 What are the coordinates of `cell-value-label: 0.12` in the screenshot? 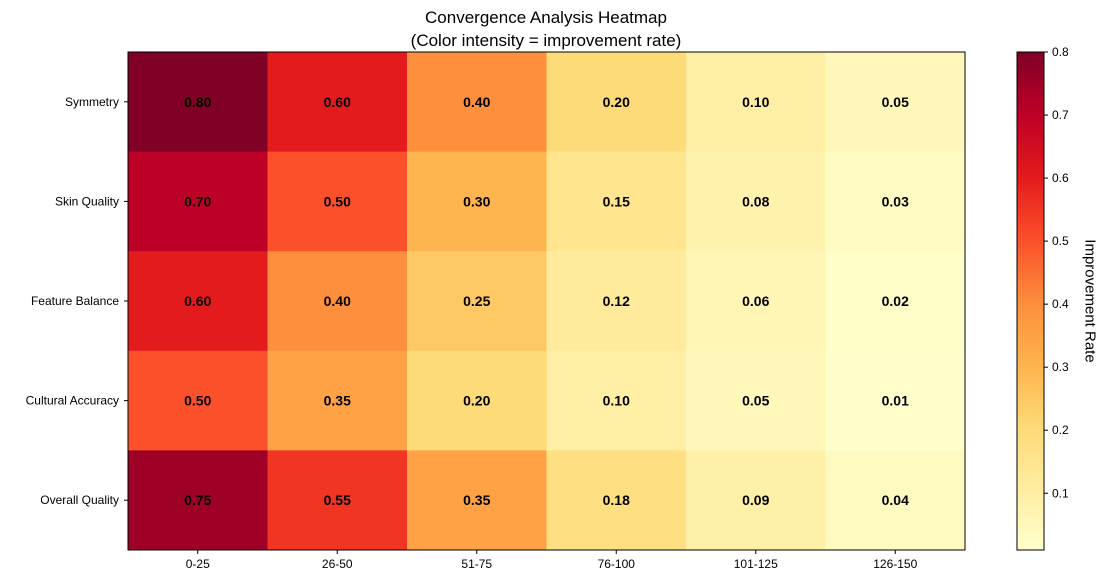 It's located at (616, 301).